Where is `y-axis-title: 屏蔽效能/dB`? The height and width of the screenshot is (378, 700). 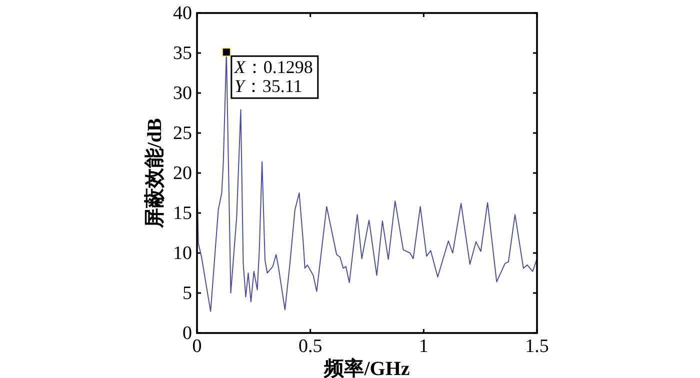 y-axis-title: 屏蔽效能/dB is located at coordinates (154, 174).